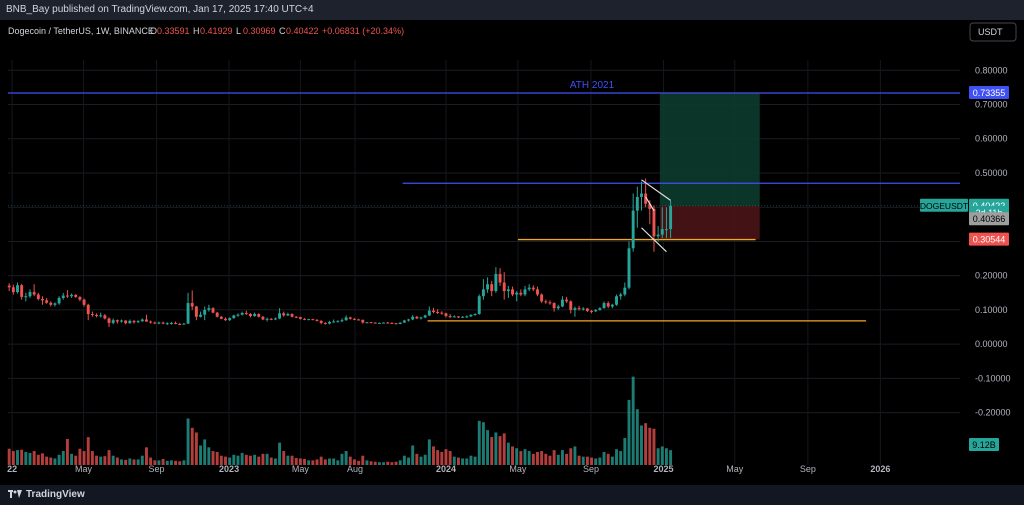 Image resolution: width=1024 pixels, height=505 pixels. I want to click on y-tick-label: -0.10000, so click(993, 378).